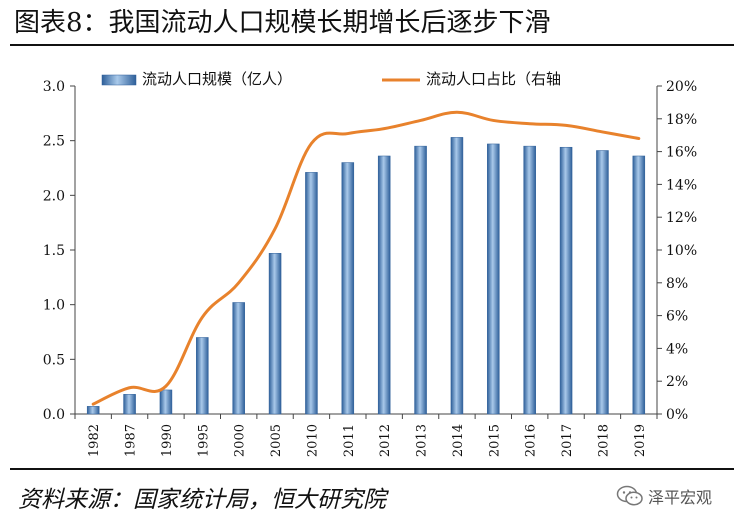 This screenshot has height=522, width=744. I want to click on x-tick-label: 2014, so click(458, 440).